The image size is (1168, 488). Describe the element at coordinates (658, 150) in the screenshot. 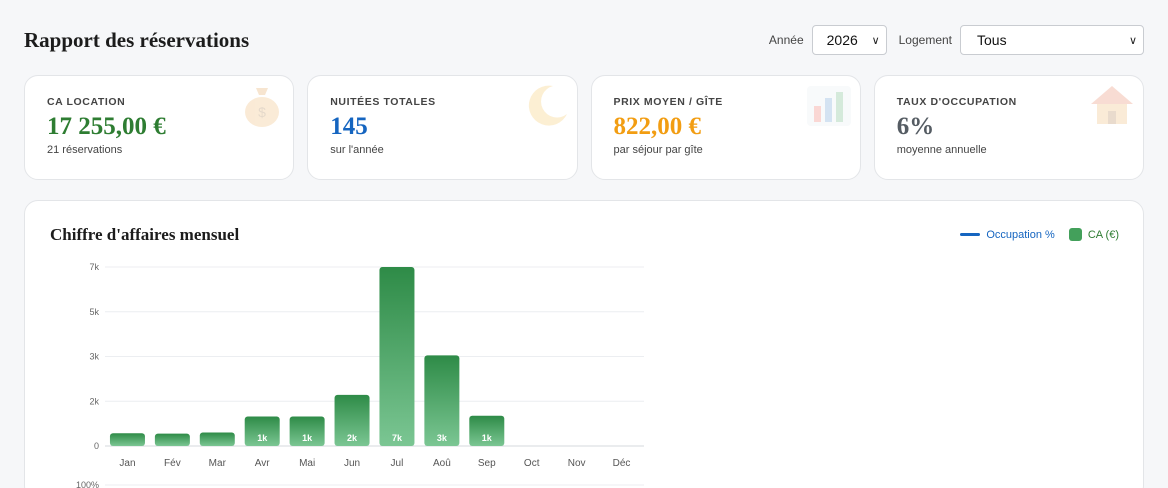

I see `kpi-subtext: par séjour par gîte` at that location.